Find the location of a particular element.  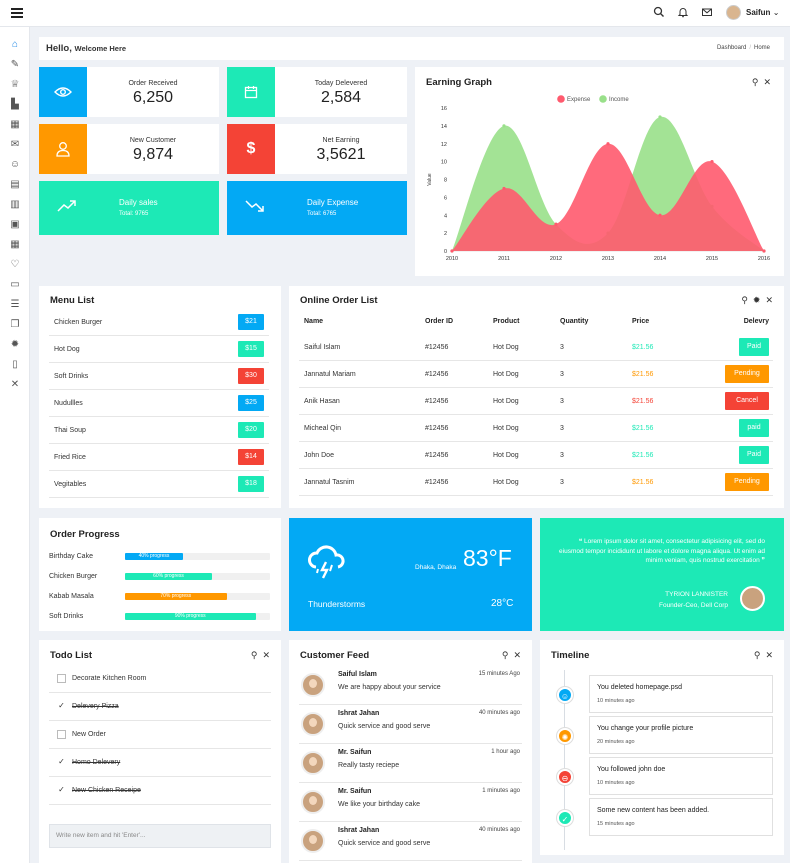

progress-item-name: Birthday Cake is located at coordinates (71, 556).